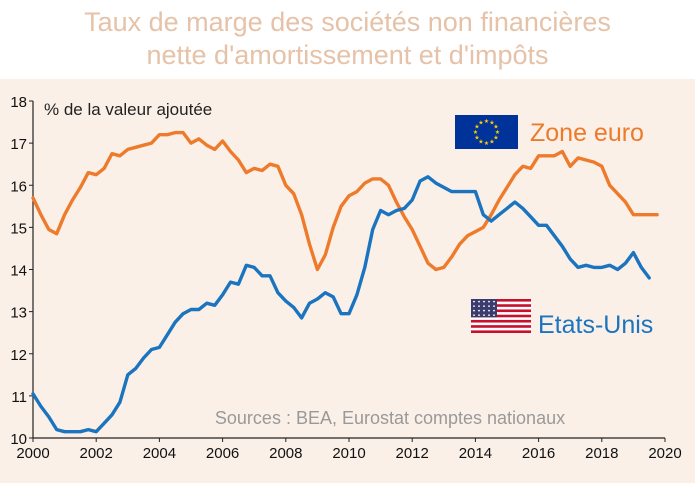 The image size is (695, 483). Describe the element at coordinates (347, 55) in the screenshot. I see `chart-title-line-2: nette d'amortissement et d'impôts` at that location.